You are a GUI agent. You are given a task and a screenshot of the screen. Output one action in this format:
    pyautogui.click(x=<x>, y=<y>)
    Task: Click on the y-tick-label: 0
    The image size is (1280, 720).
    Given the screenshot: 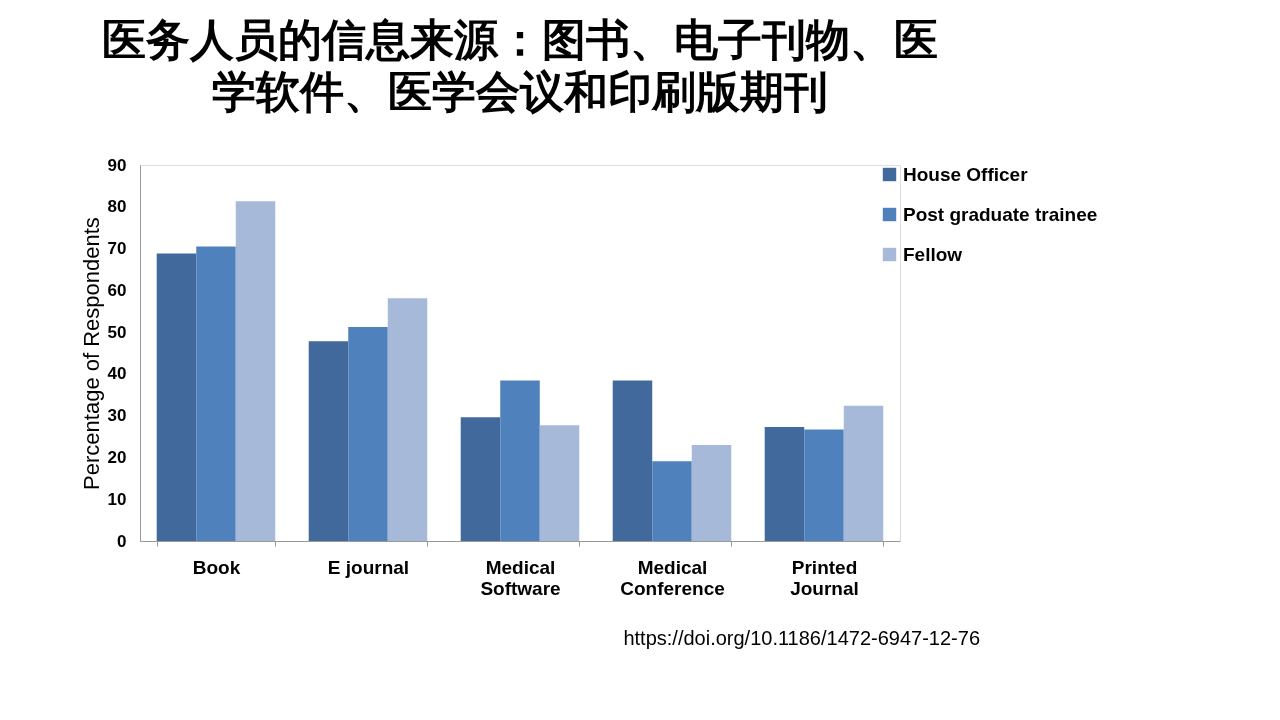 What is the action you would take?
    pyautogui.click(x=122, y=541)
    